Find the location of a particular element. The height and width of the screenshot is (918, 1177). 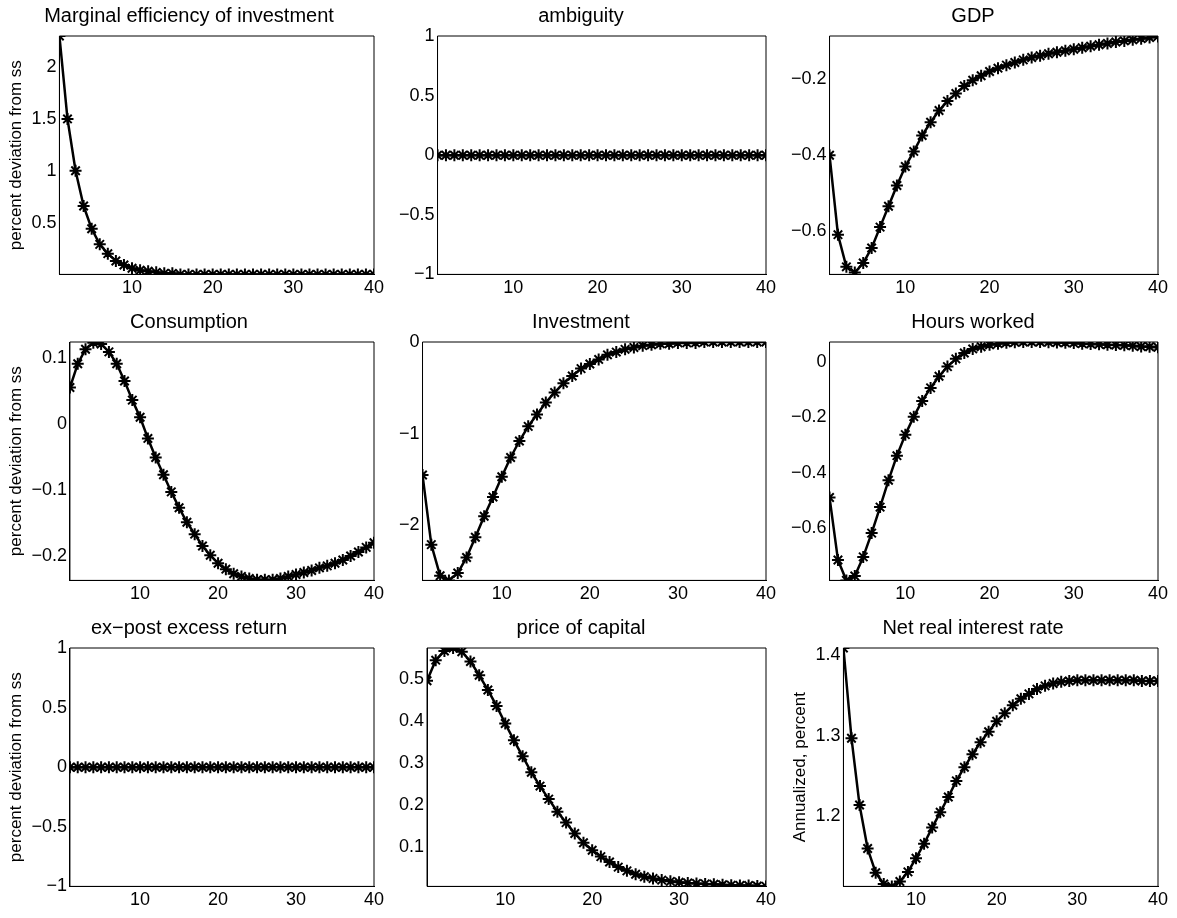

chart-title: Net real interest rate is located at coordinates (973, 626).